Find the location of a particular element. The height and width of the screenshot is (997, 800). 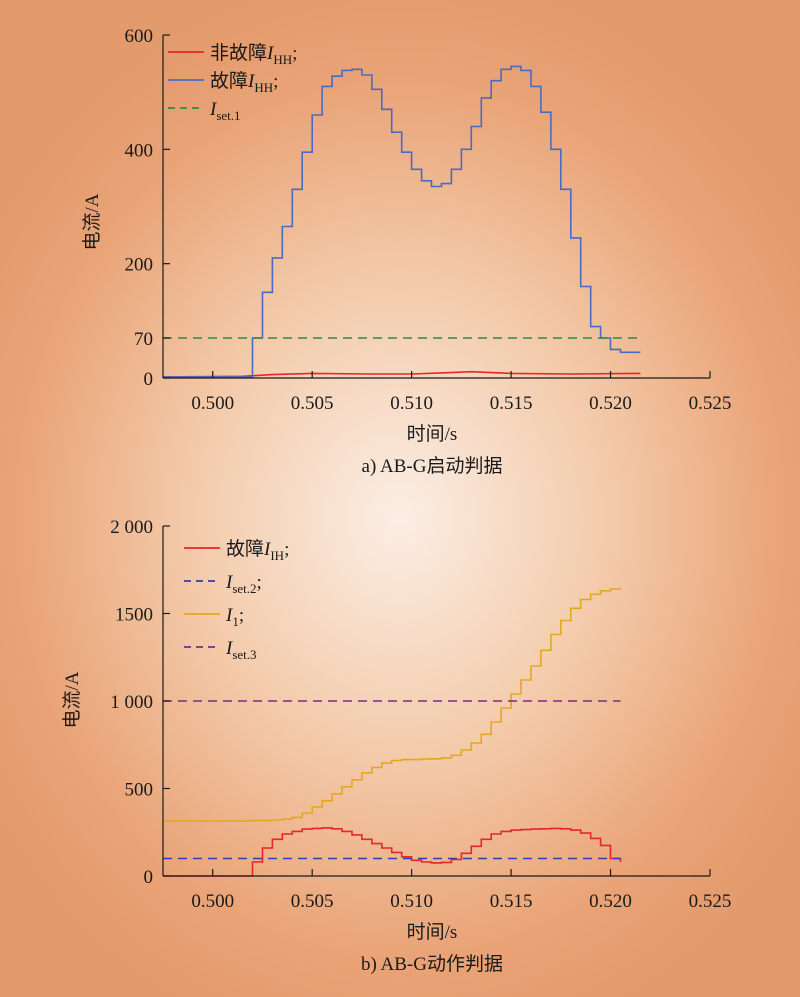

chart-b-y-tick-label: 500 is located at coordinates (139, 790).